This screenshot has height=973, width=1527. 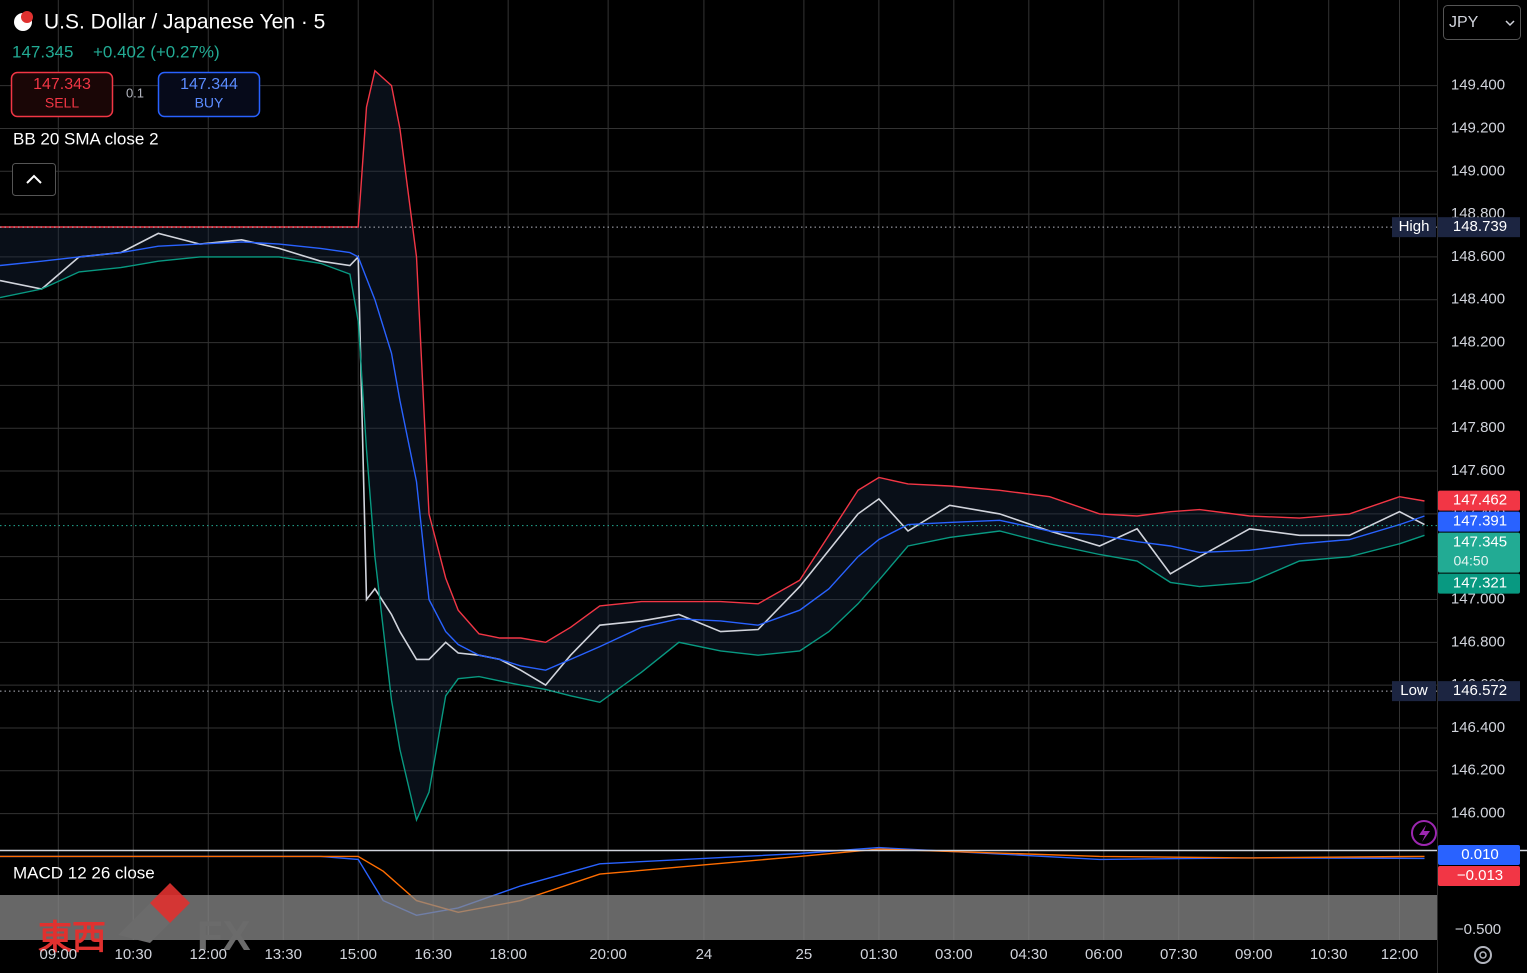 What do you see at coordinates (72, 938) in the screenshot?
I see `watermark-brand: 東西` at bounding box center [72, 938].